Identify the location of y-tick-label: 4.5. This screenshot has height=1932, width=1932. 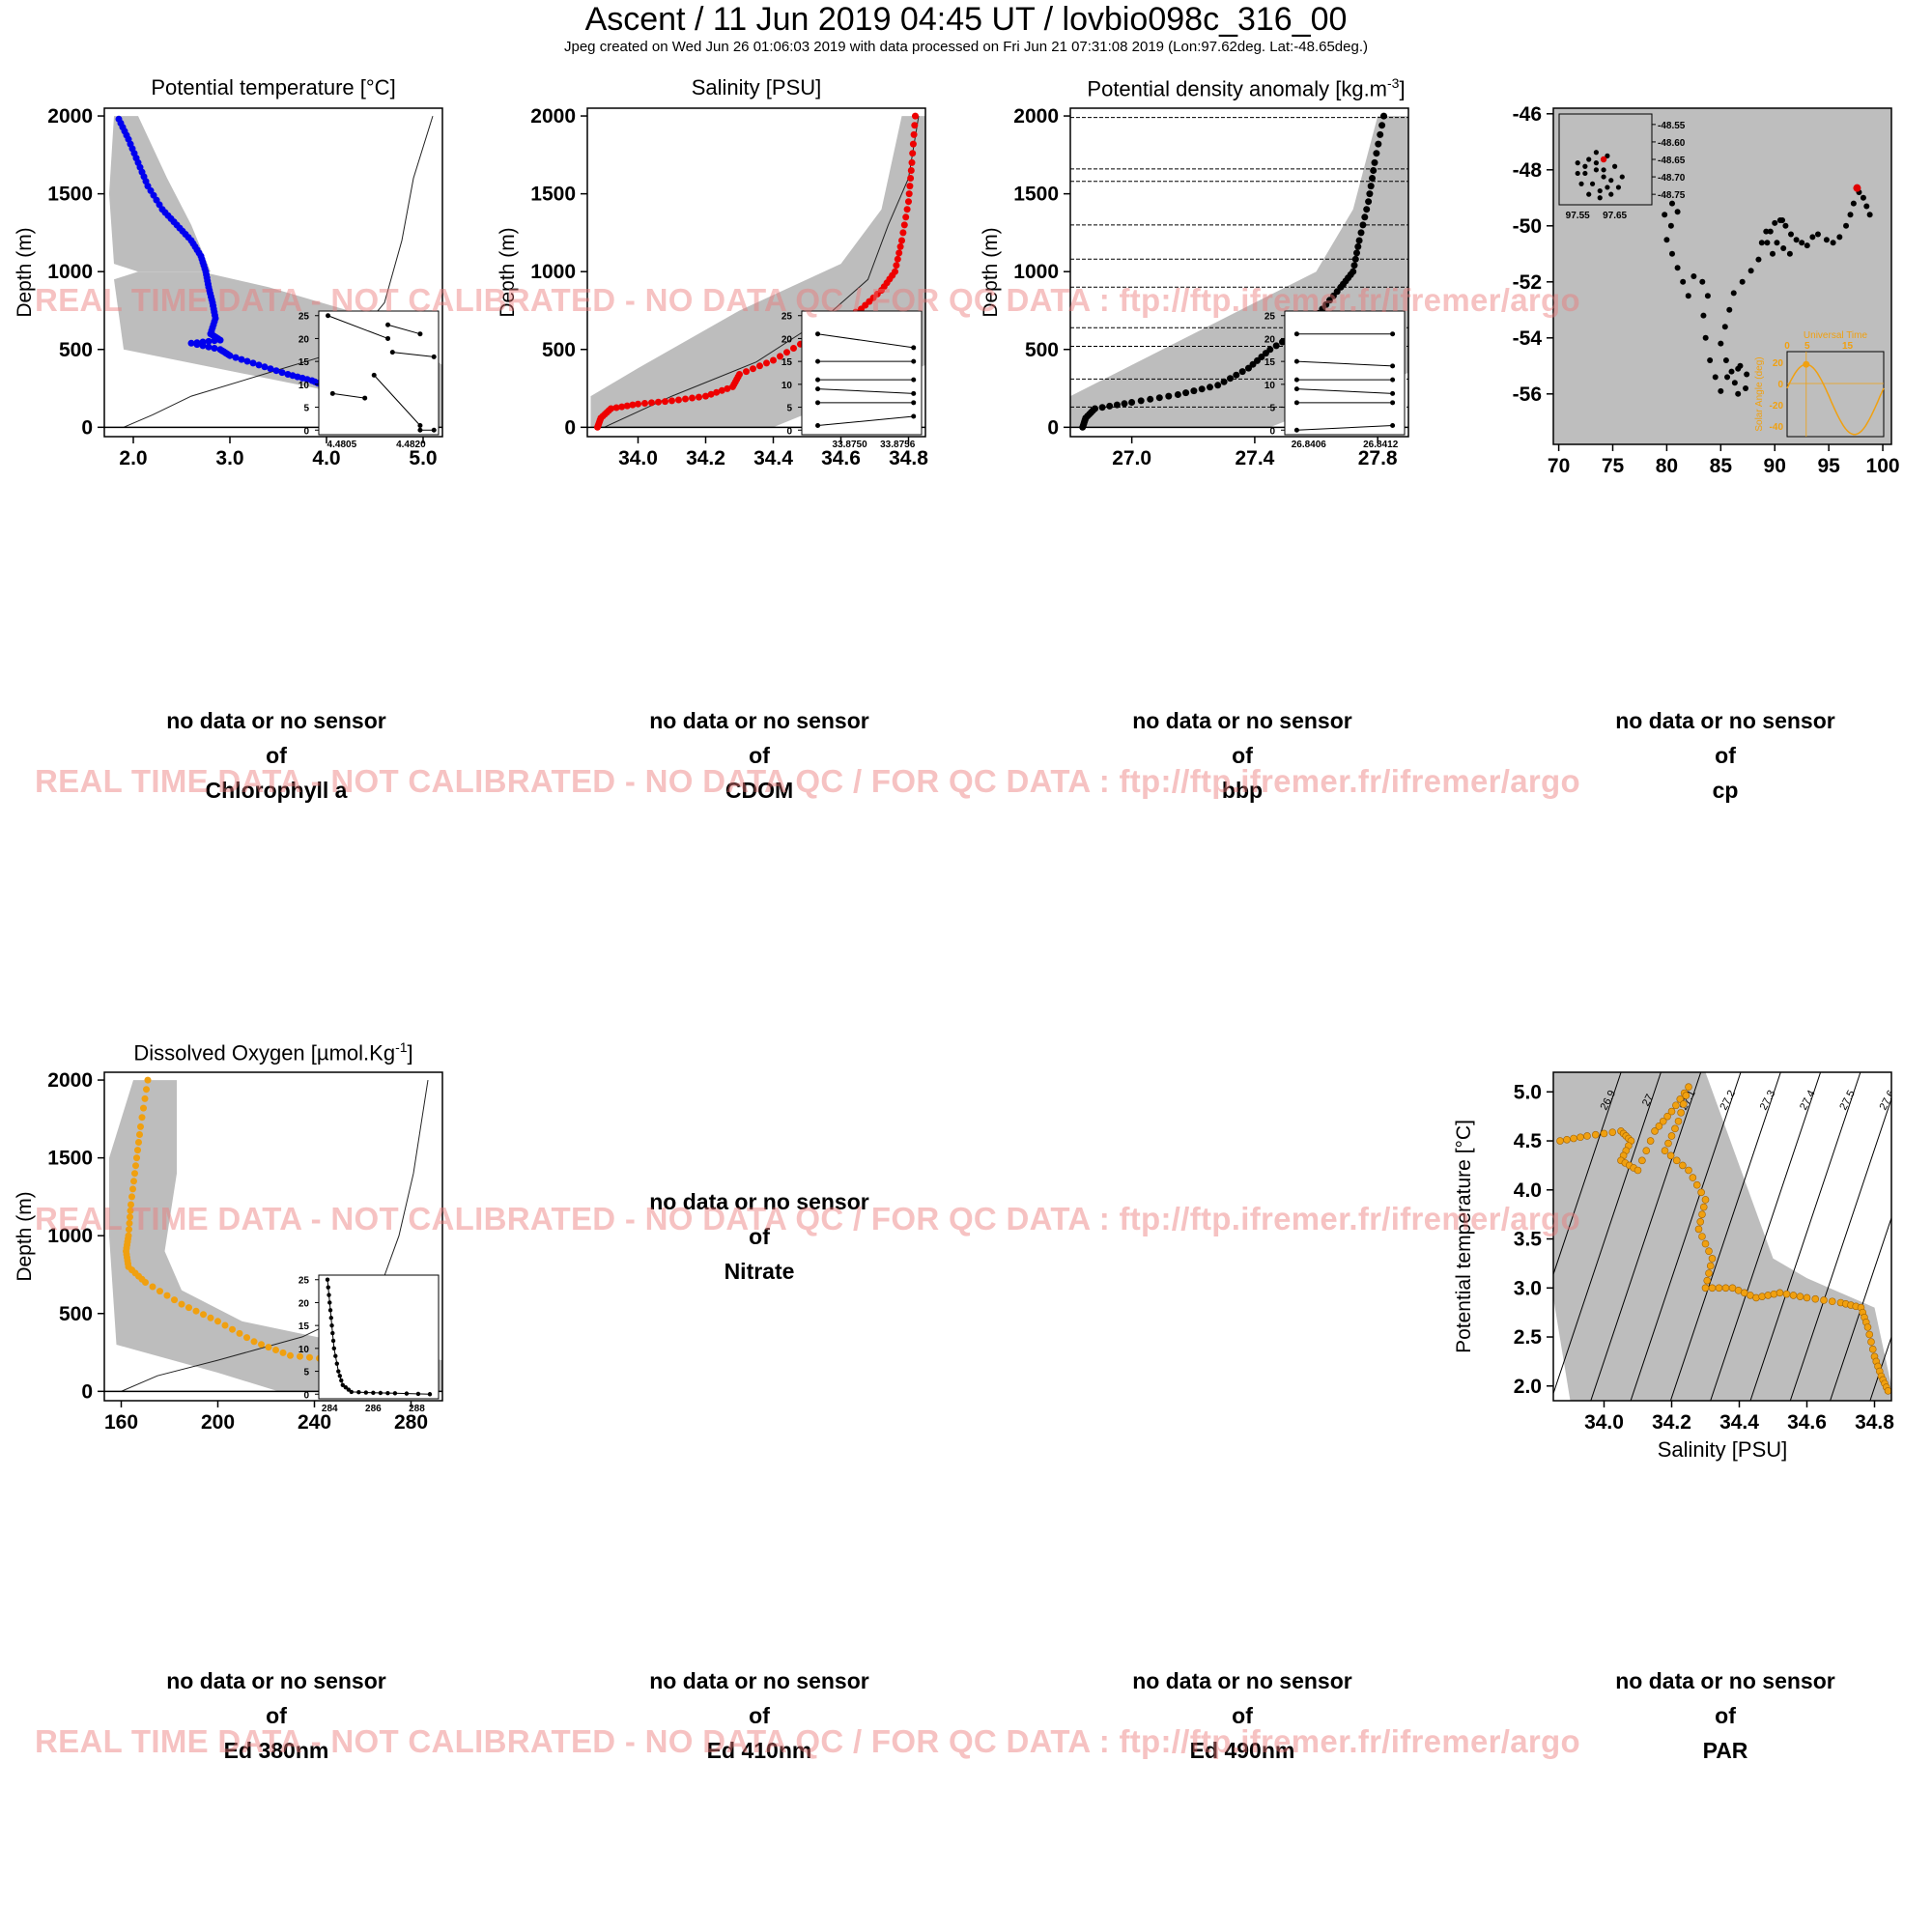
(1528, 1141).